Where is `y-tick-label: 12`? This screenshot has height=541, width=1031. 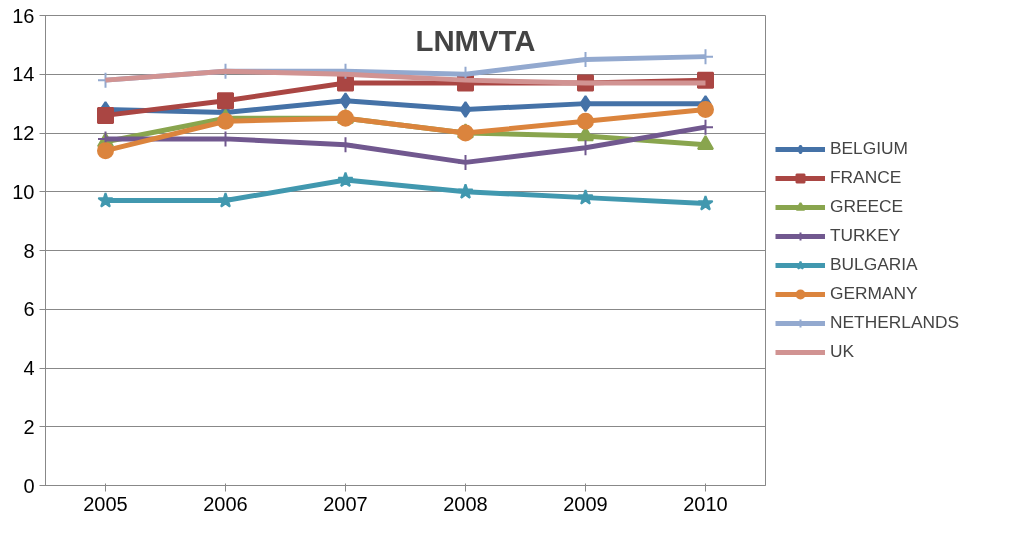 y-tick-label: 12 is located at coordinates (23, 133).